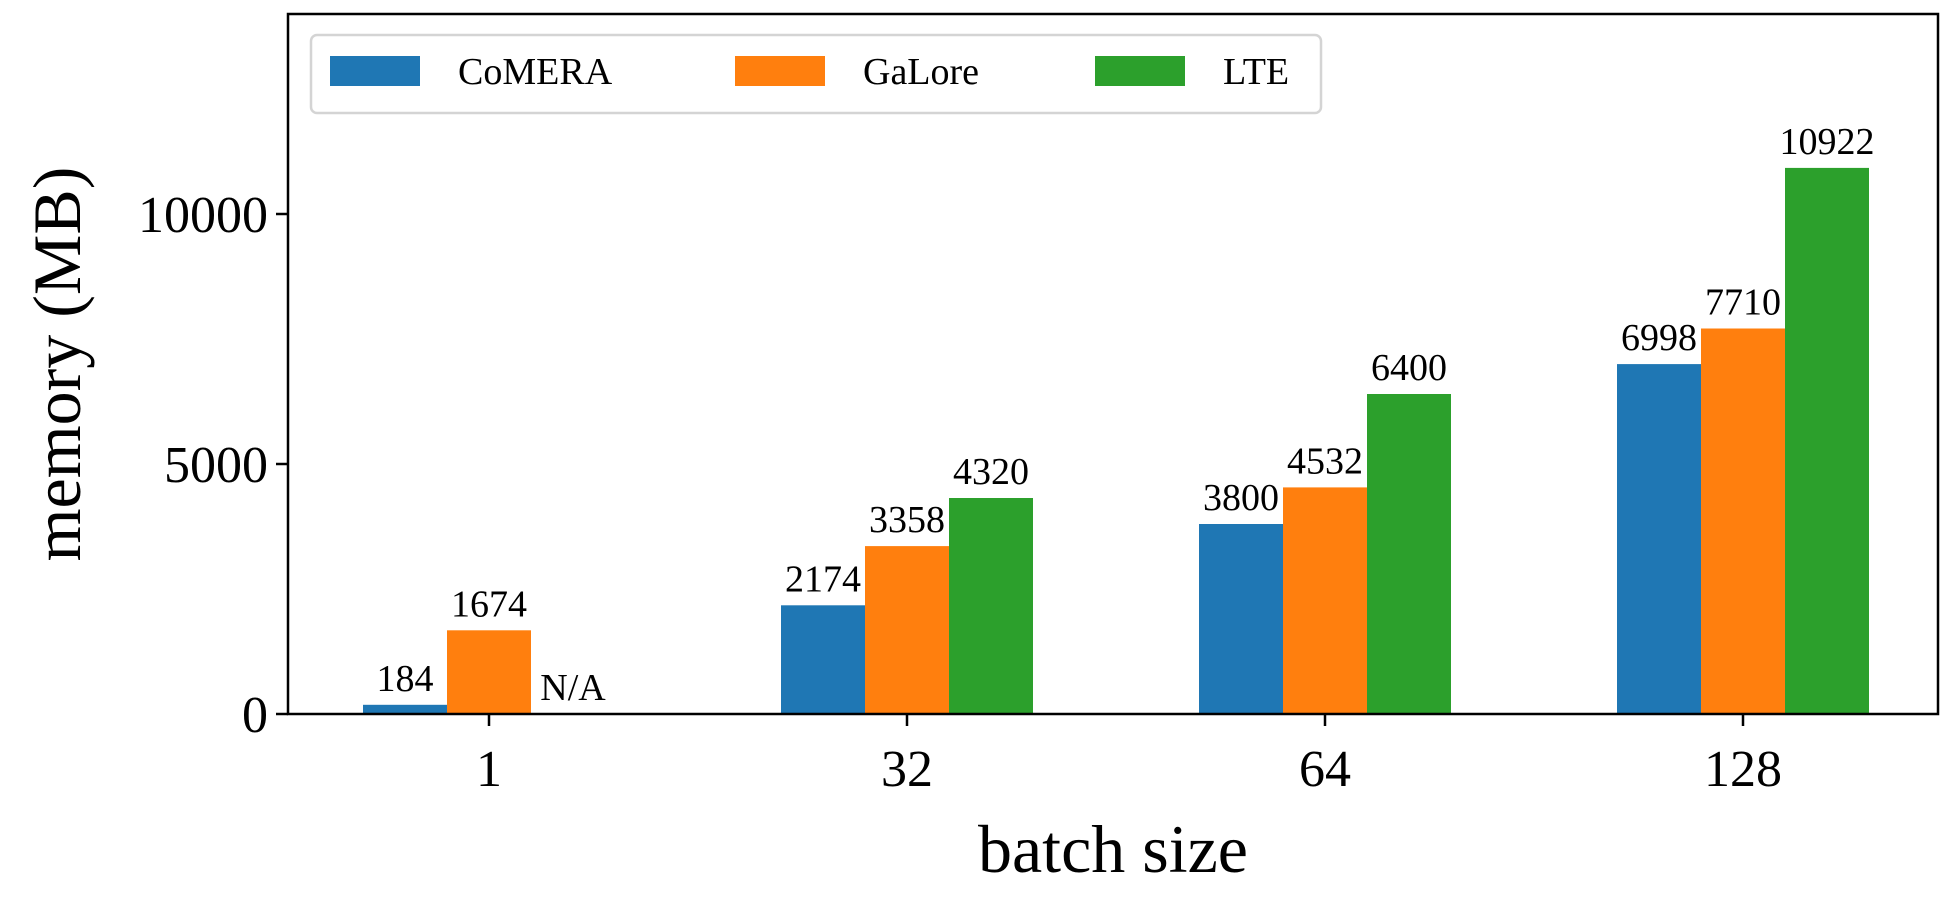 Image resolution: width=1950 pixels, height=900 pixels. Describe the element at coordinates (57, 364) in the screenshot. I see `y-axis-title: memory (MB)` at that location.